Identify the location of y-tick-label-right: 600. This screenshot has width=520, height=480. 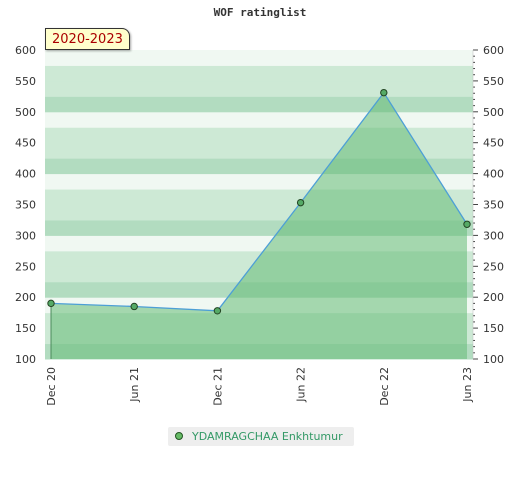
(493, 50).